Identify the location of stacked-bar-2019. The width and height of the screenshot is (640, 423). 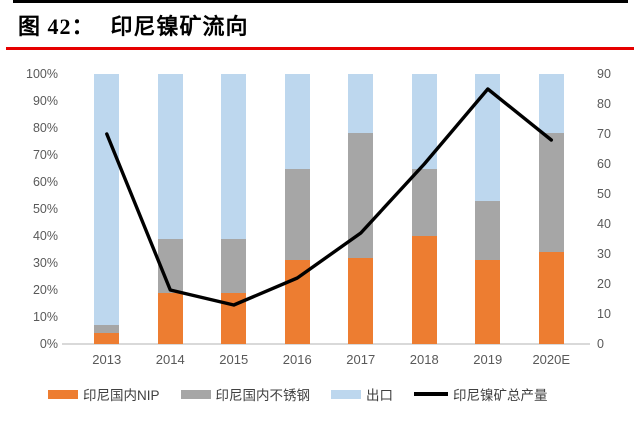
(488, 209).